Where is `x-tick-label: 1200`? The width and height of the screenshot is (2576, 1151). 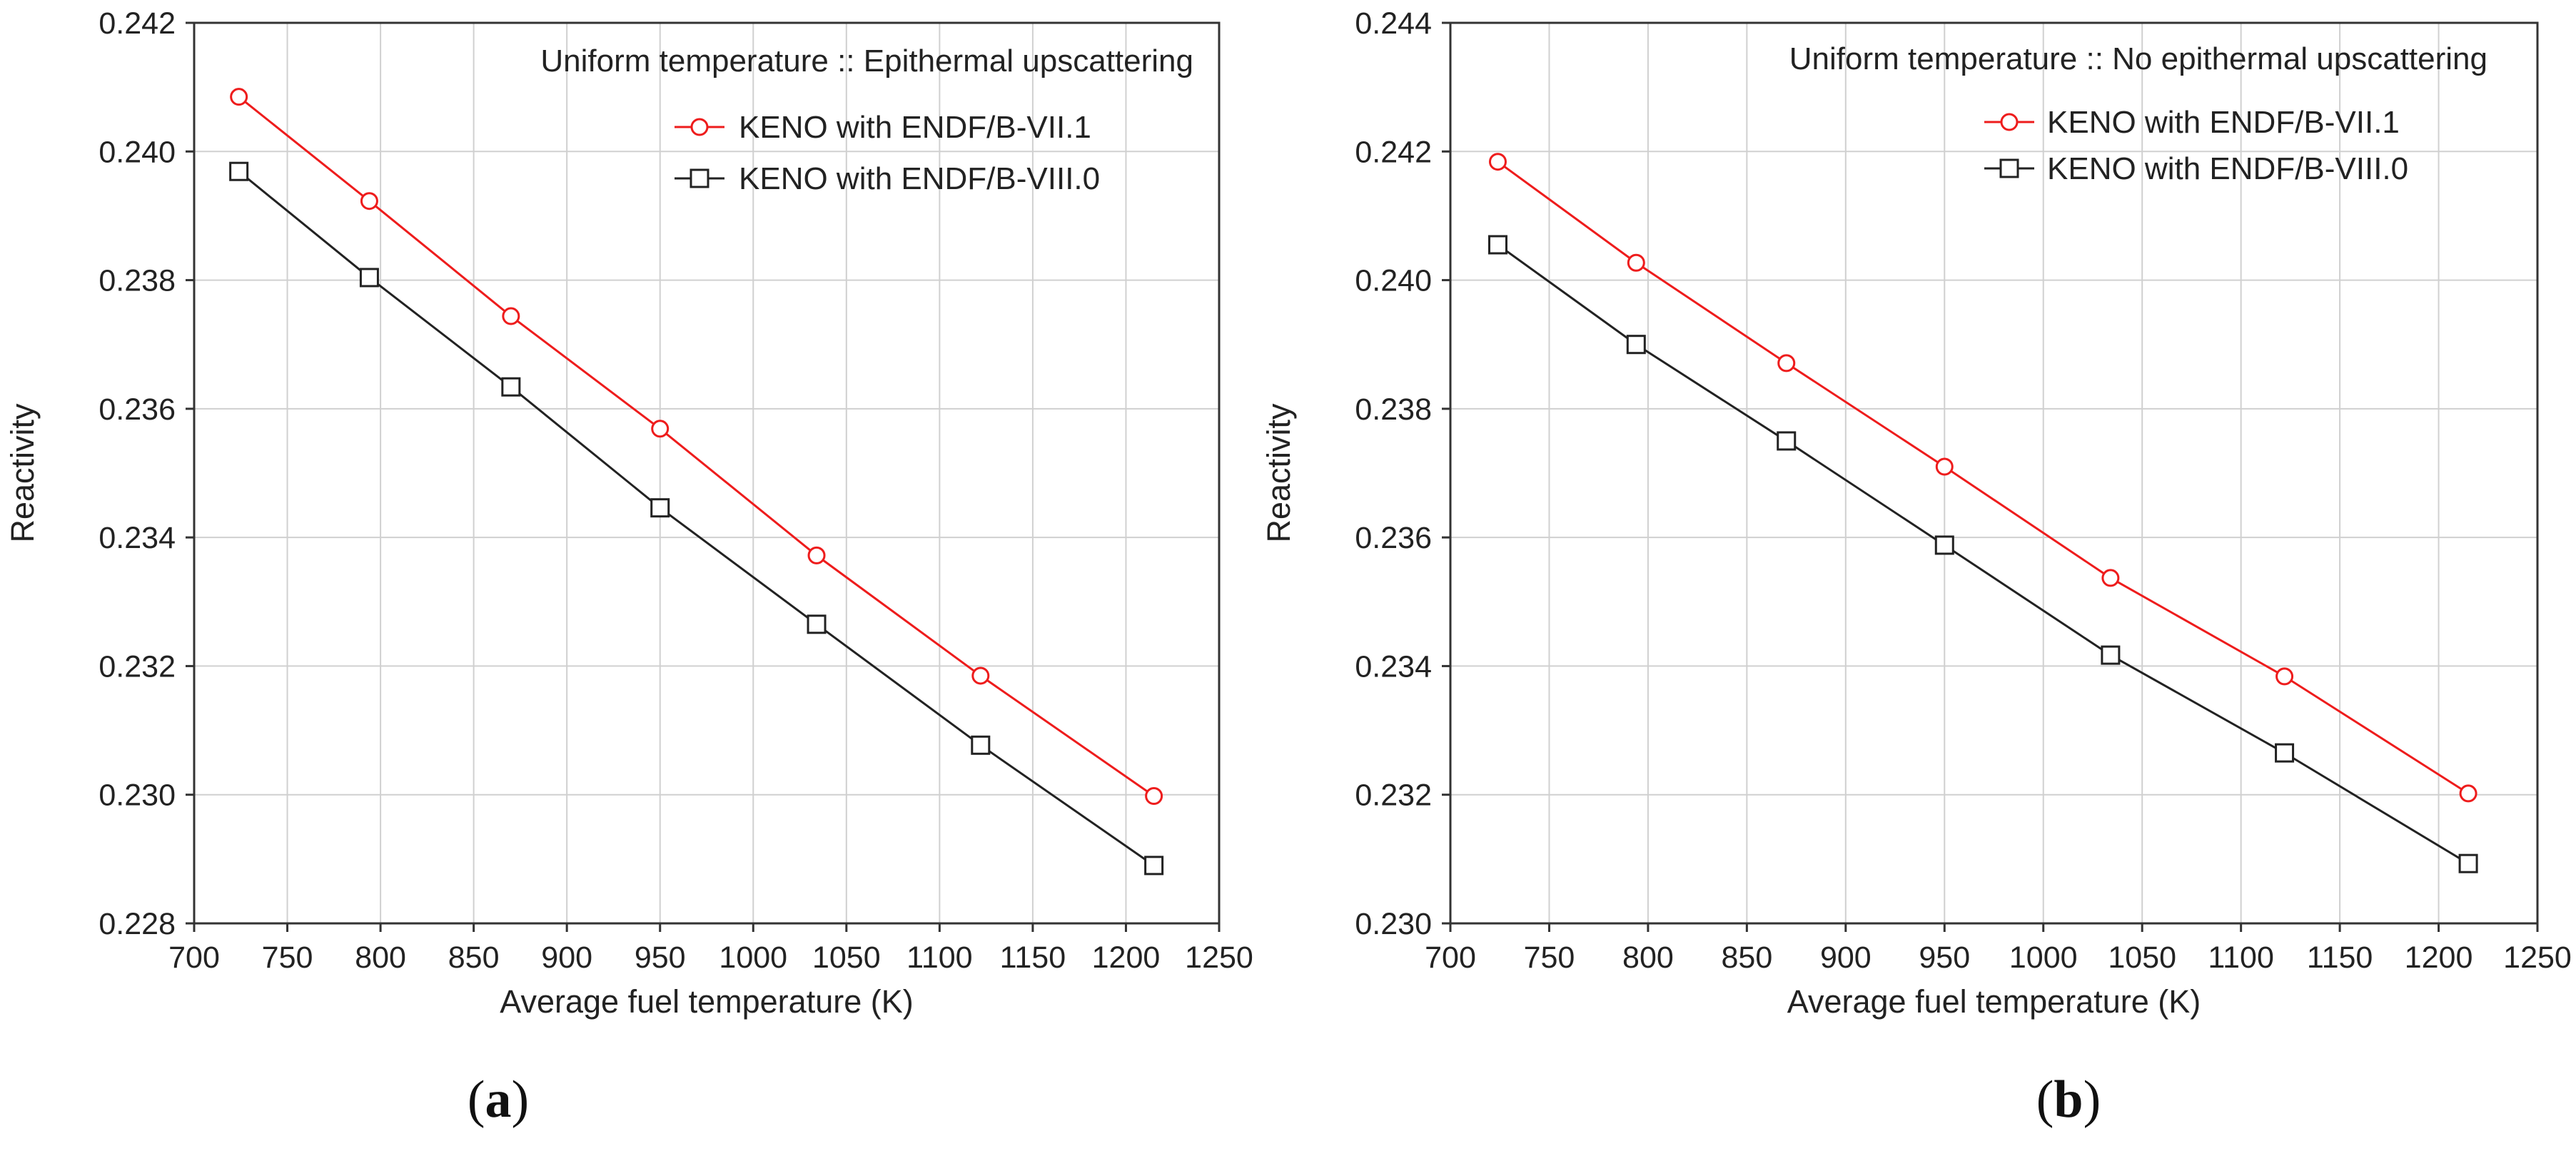
x-tick-label: 1200 is located at coordinates (1126, 957).